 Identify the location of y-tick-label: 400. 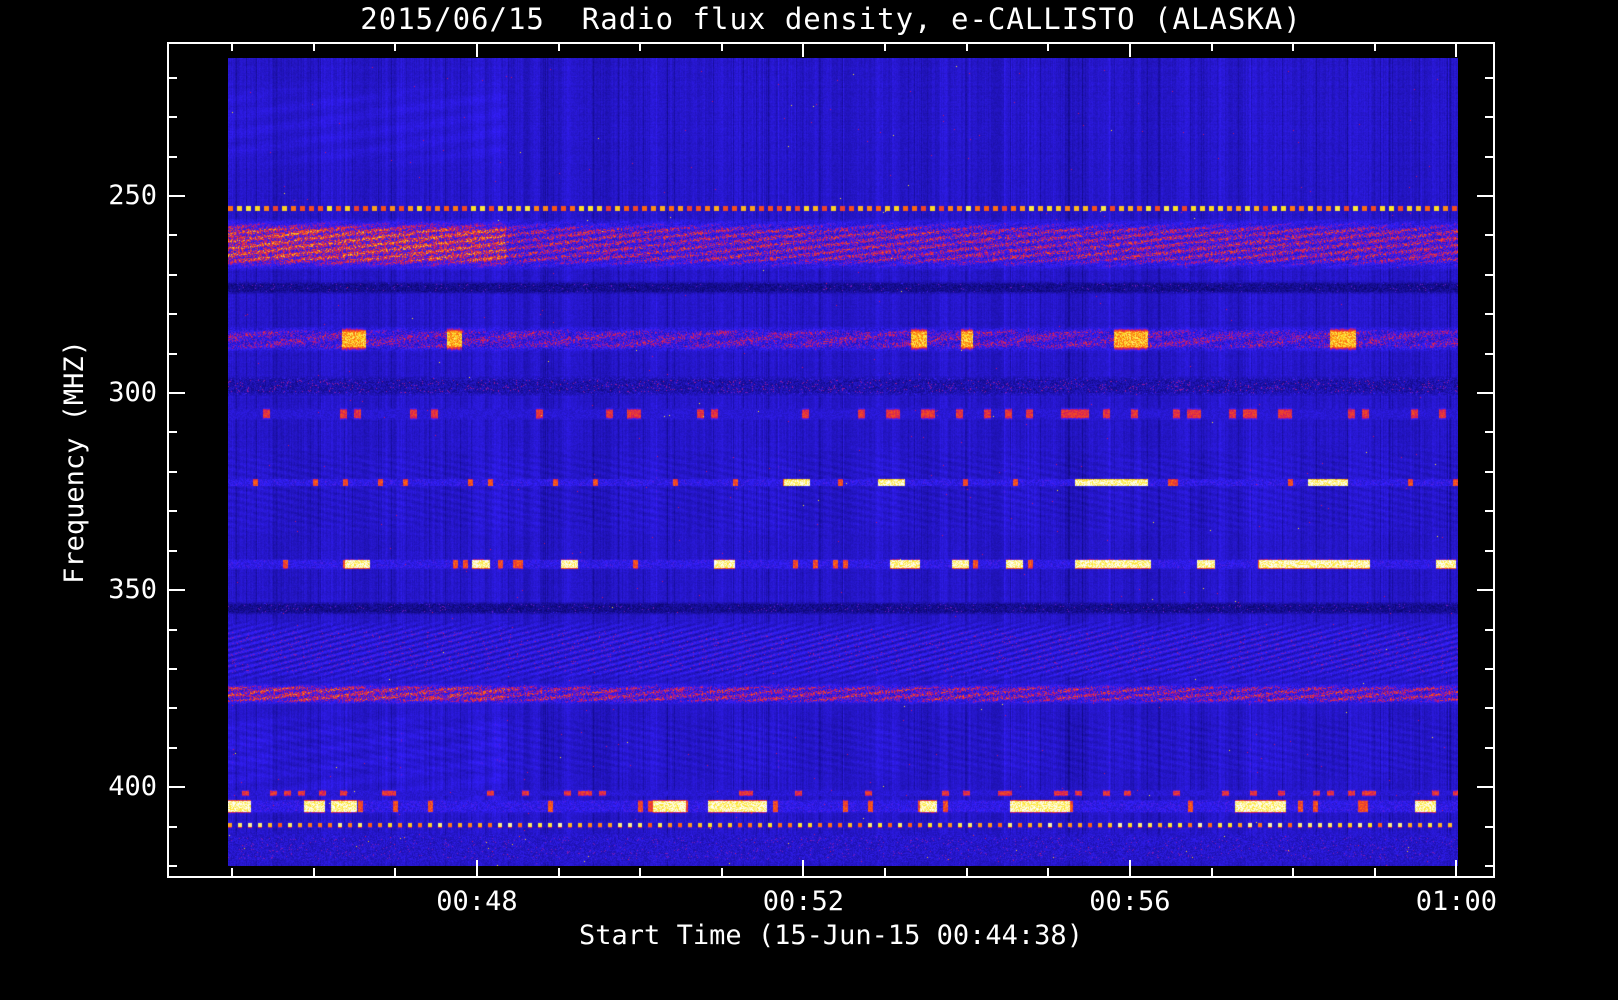
(132, 787).